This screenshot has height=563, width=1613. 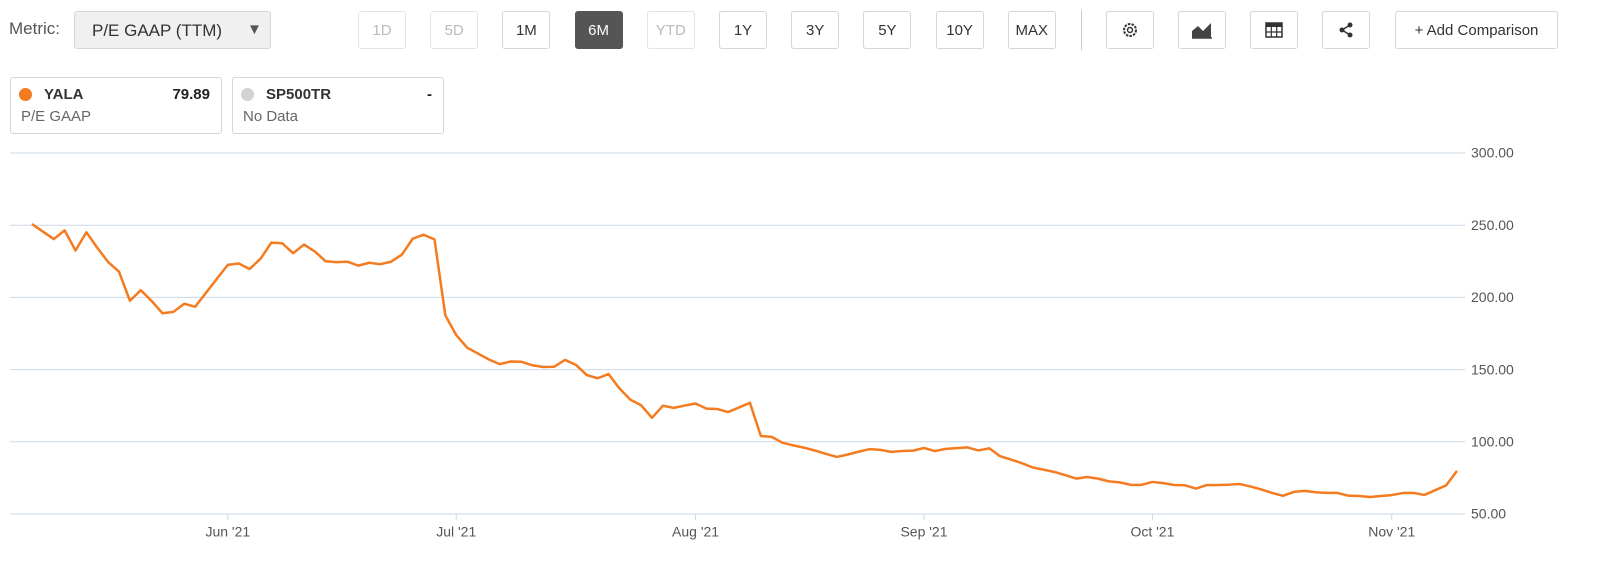 I want to click on range-button: MAX, so click(x=1031, y=30).